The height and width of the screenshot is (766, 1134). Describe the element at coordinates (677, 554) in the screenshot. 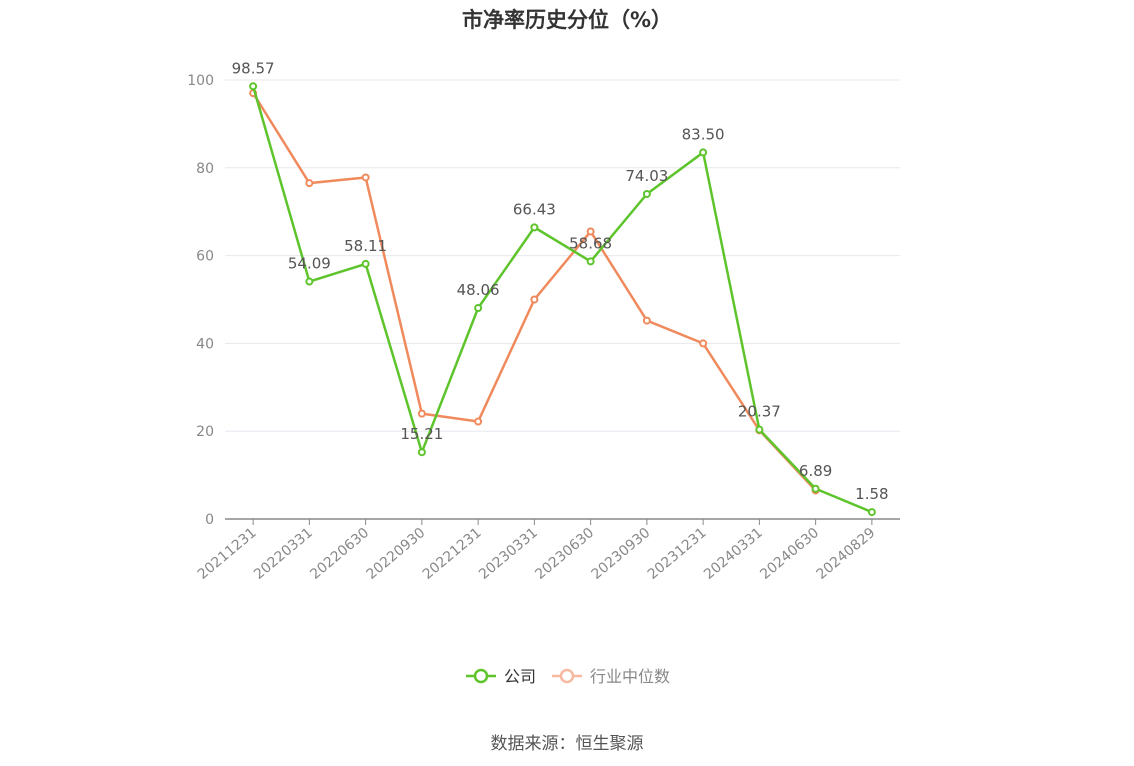

I see `x-tick-label: 20231231` at that location.